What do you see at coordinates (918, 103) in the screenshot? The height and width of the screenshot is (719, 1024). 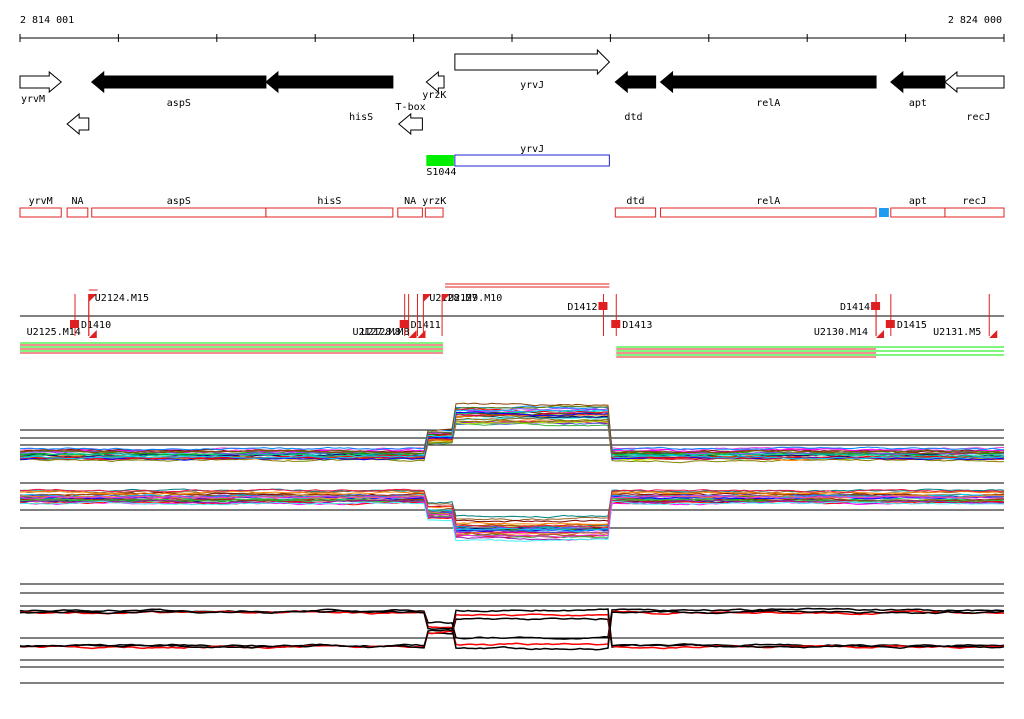 I see `gene-label: apt` at bounding box center [918, 103].